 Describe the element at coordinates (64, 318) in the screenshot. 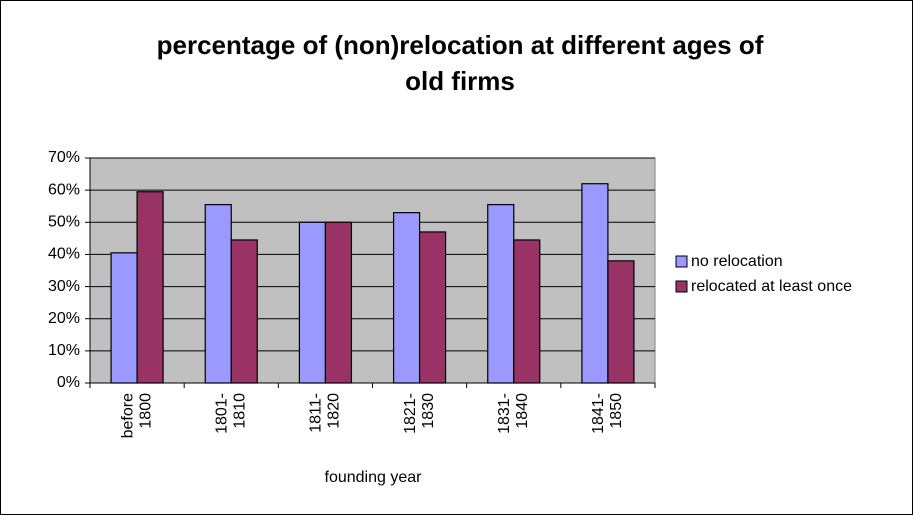

I see `y-tick-label: 20%` at that location.